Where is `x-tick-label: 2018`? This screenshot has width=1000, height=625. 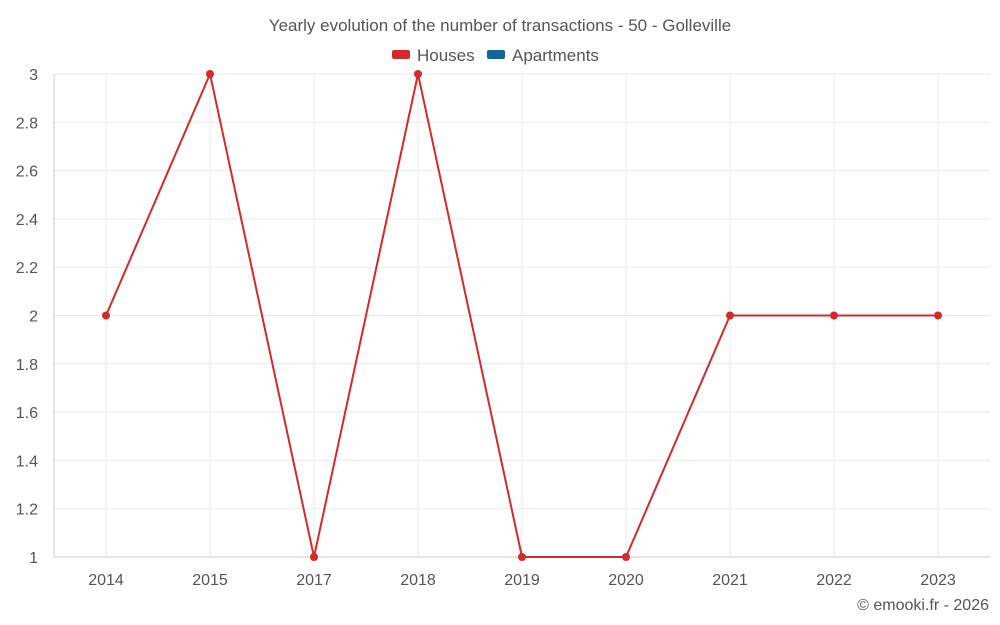 x-tick-label: 2018 is located at coordinates (418, 580).